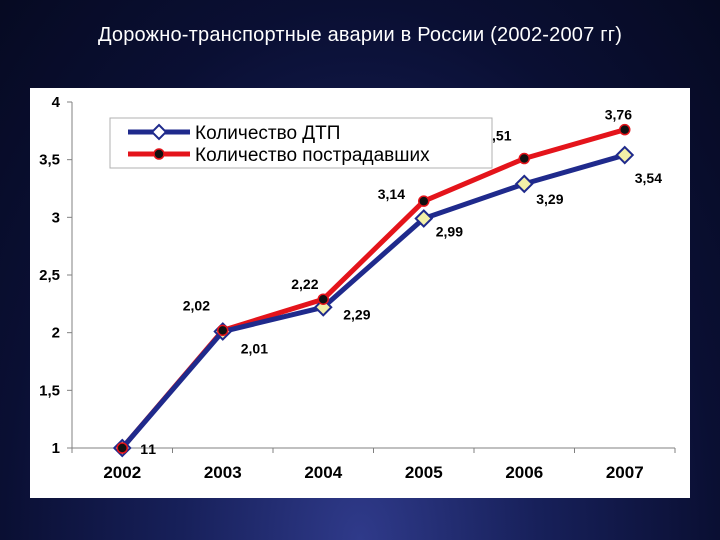 This screenshot has width=720, height=540. I want to click on legend-label-victims: Количество пострадавших, so click(312, 155).